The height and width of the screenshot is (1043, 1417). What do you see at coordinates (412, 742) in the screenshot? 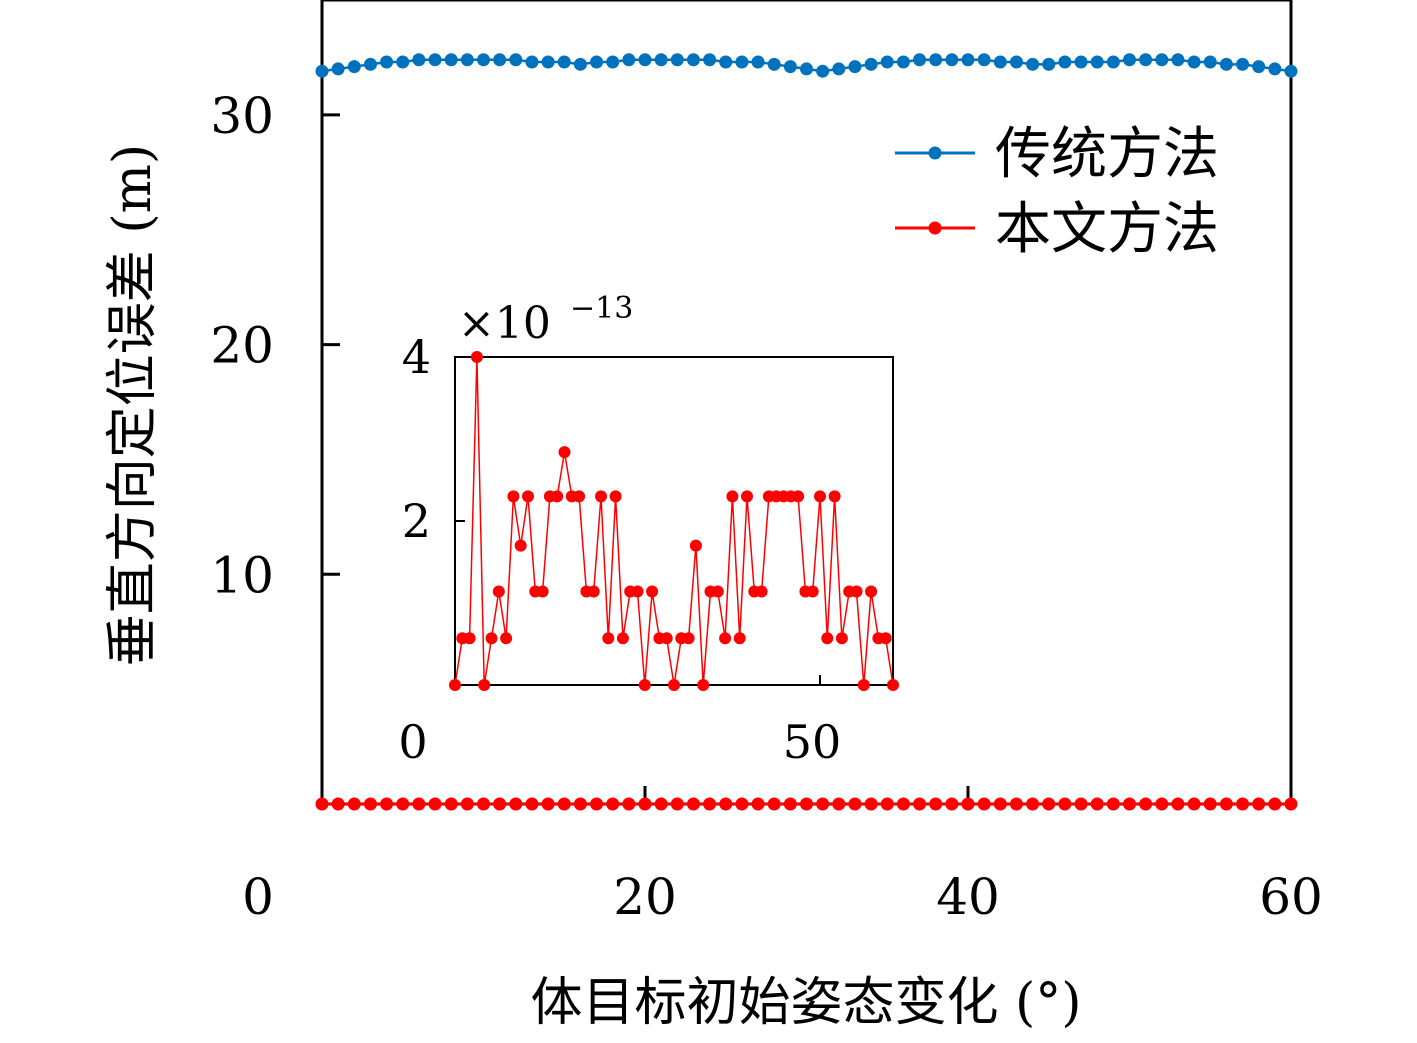
I see `inset-x-tick-label: 0` at bounding box center [412, 742].